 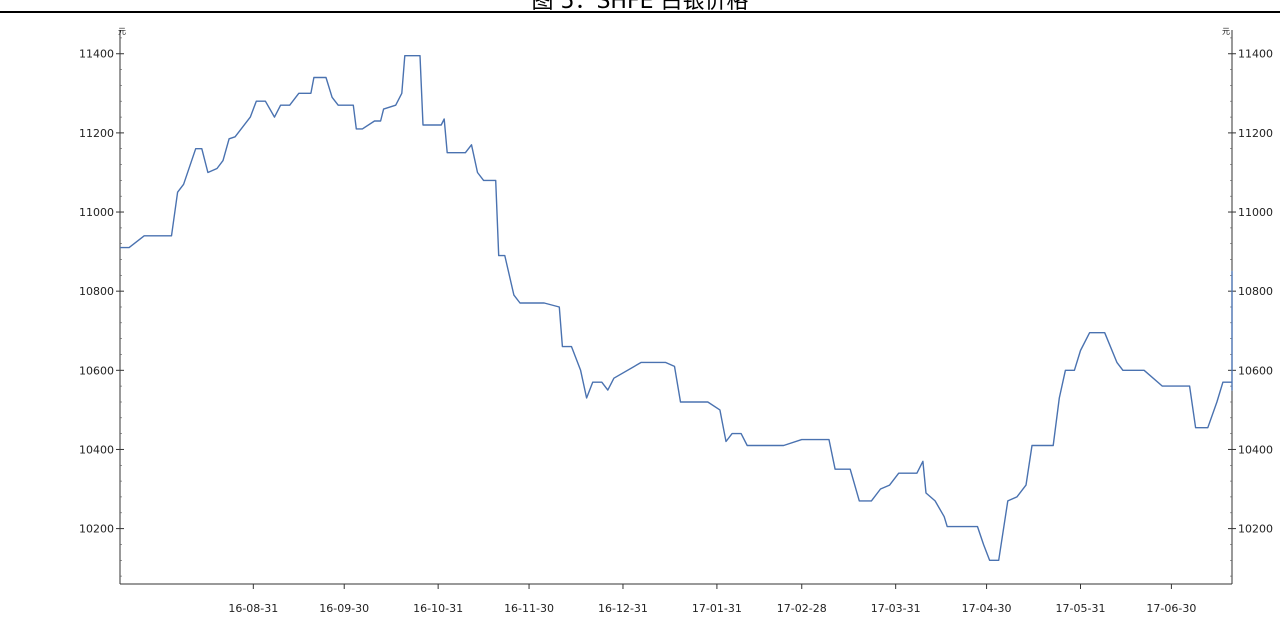 I want to click on y-axis-unit-right: 元, so click(x=1226, y=31).